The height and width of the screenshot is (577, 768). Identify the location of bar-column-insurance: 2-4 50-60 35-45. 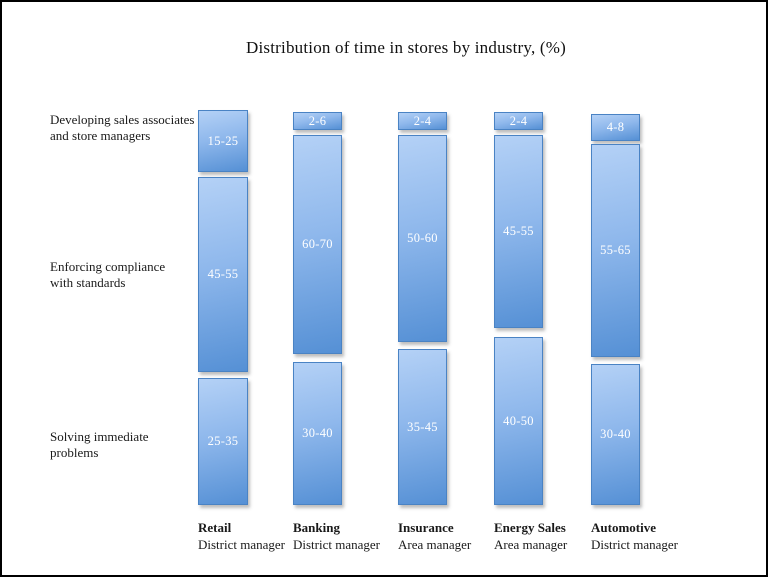
(422, 288).